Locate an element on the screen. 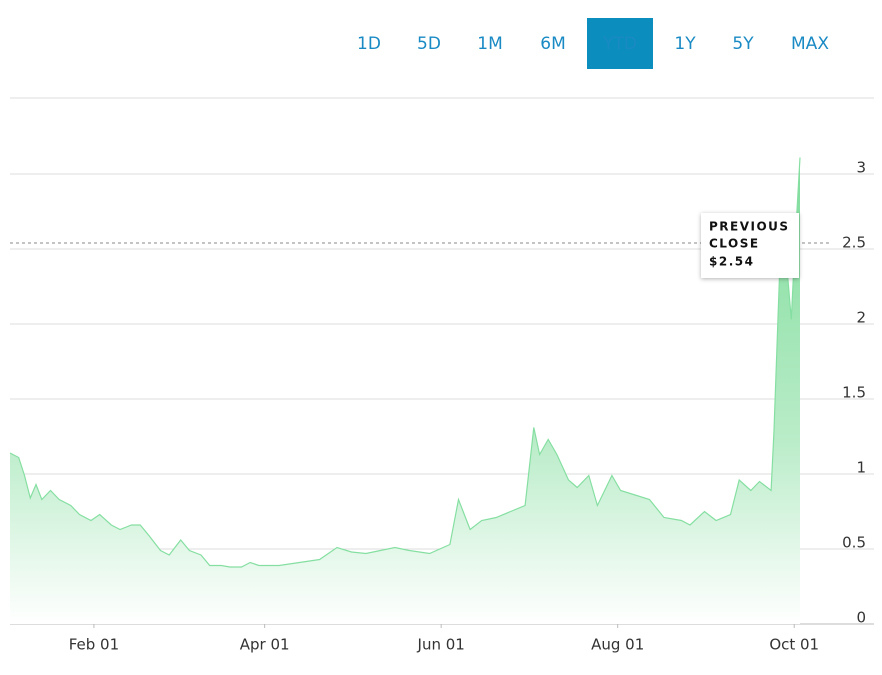 Image resolution: width=882 pixels, height=675 pixels. range-button: 1D is located at coordinates (369, 44).